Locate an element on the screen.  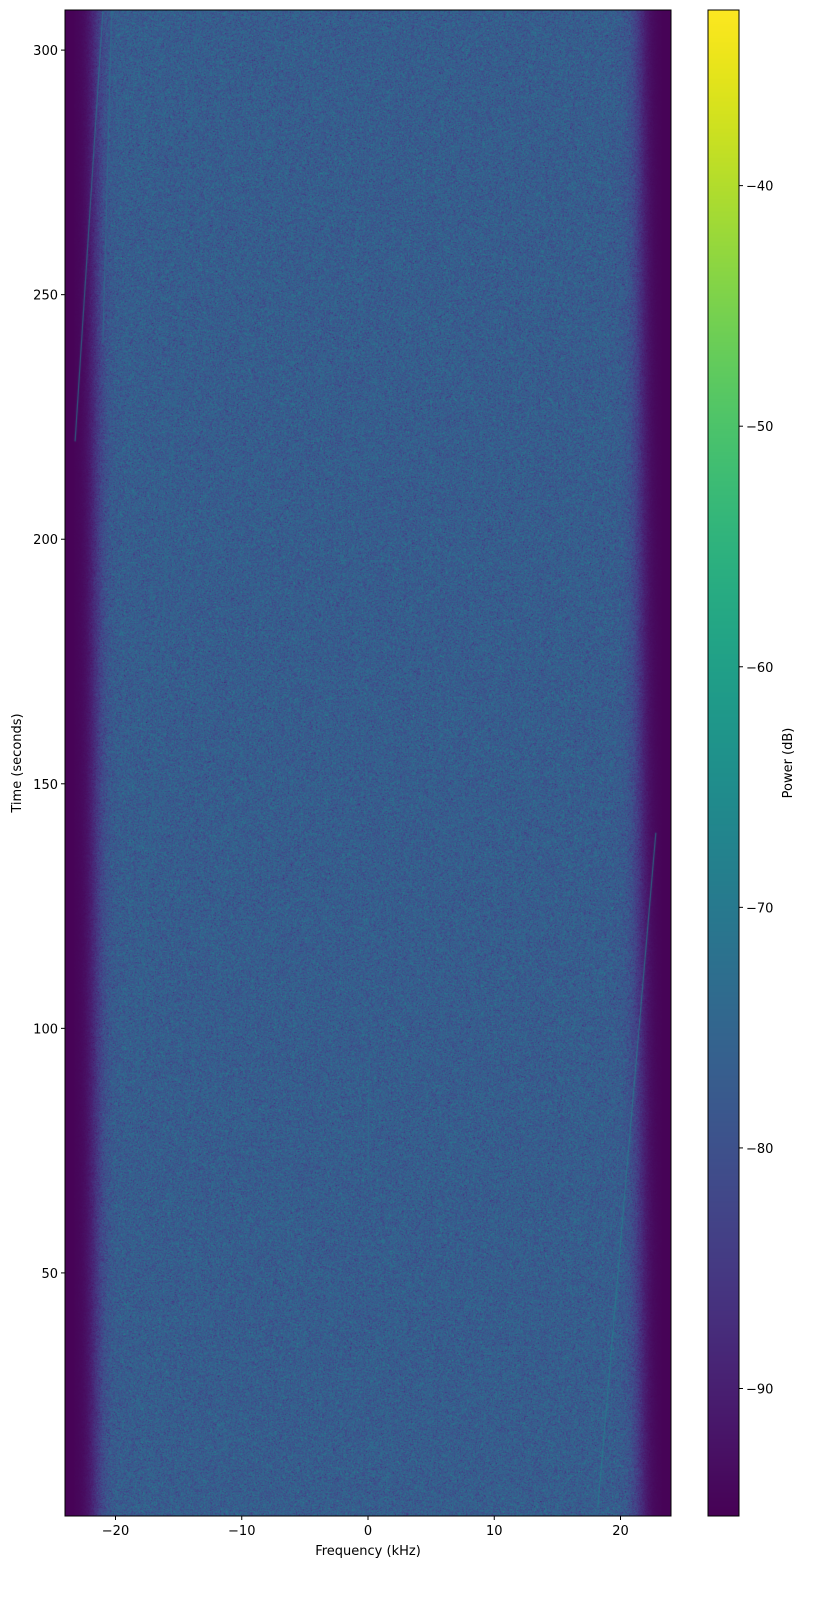
colorbar-ticks: −90 −80 −70 −60 −50 −40 is located at coordinates (756, 788).